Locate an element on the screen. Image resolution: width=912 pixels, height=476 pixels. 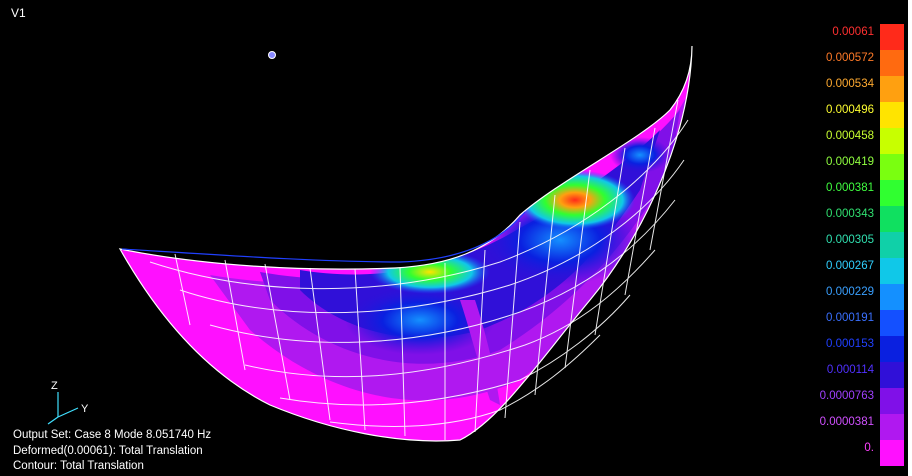
legend-entry: 0.000343 is located at coordinates (859, 219).